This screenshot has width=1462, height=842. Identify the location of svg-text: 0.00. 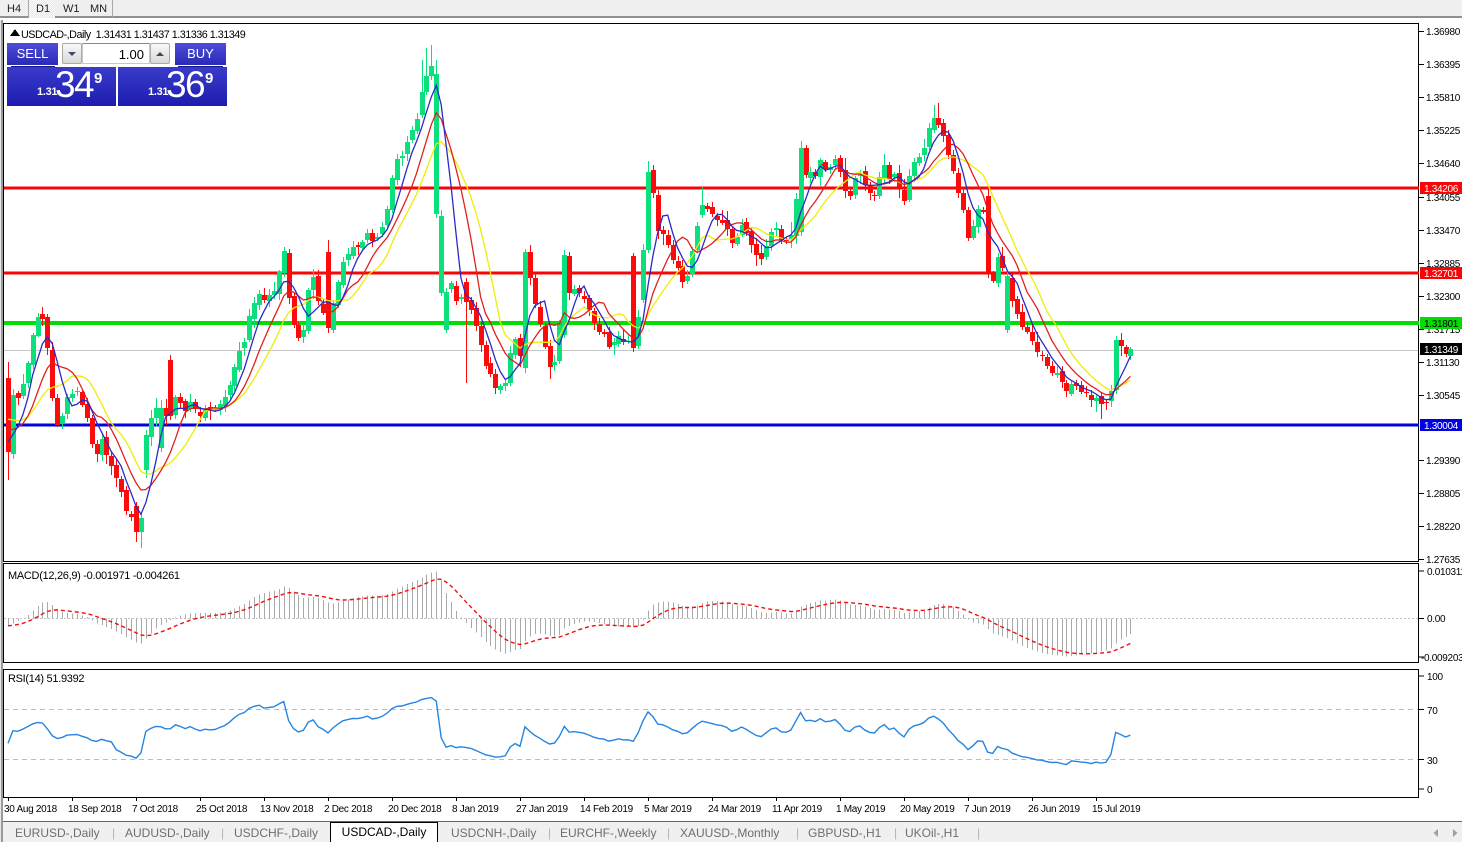
(1436, 619).